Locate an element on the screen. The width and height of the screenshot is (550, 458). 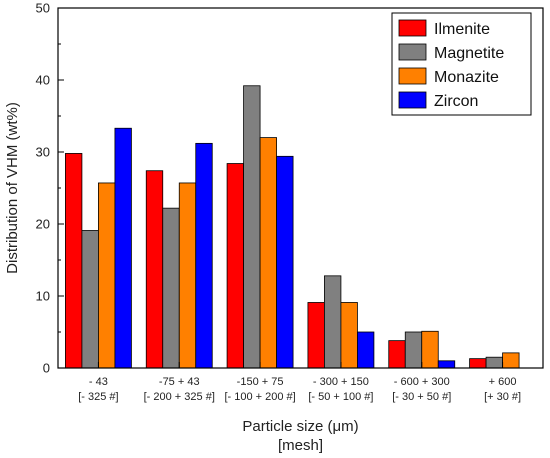
x-category-label: + 600 is located at coordinates (503, 382).